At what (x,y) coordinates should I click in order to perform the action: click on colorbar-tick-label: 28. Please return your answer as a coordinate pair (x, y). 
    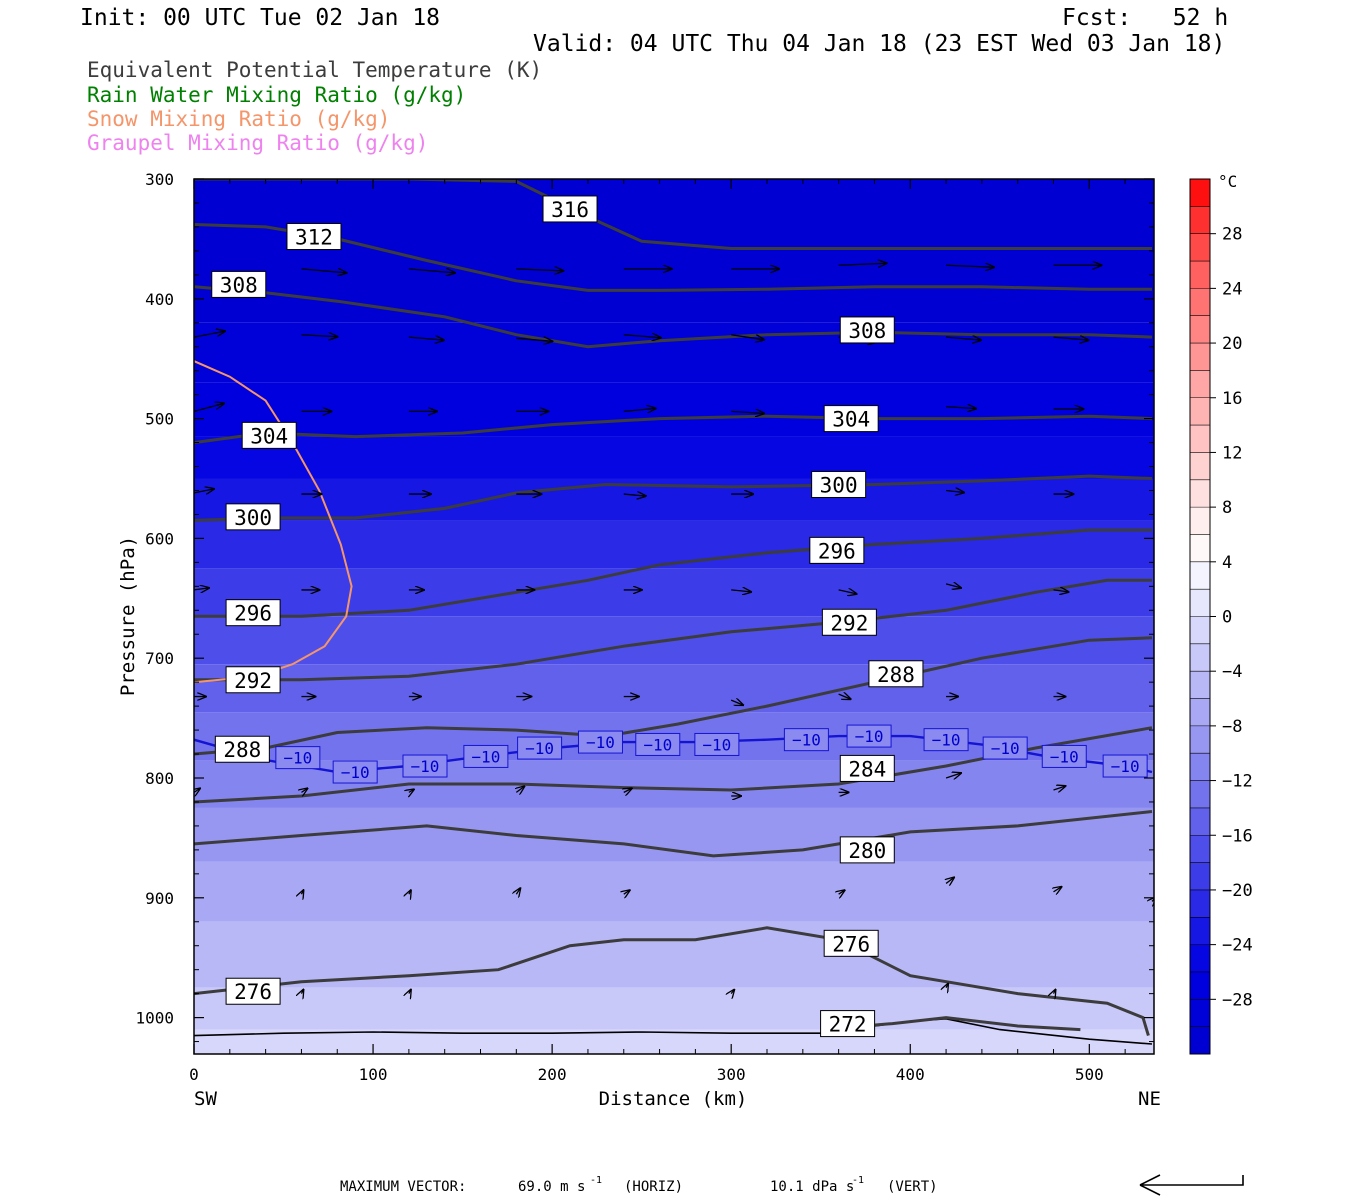
    Looking at the image, I should click on (1232, 235).